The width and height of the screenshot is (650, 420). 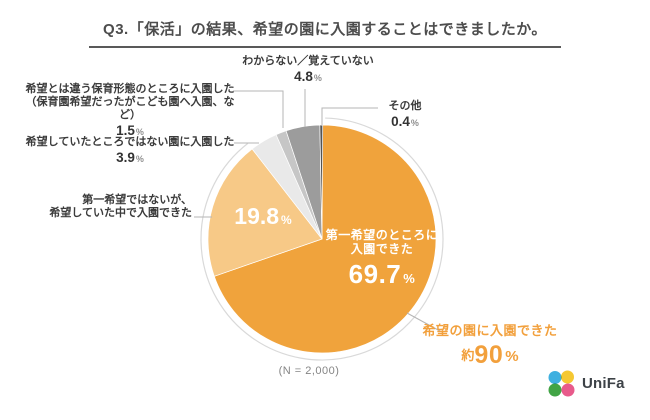 I want to click on label-different-type-value: 1.5%, so click(x=130, y=130).